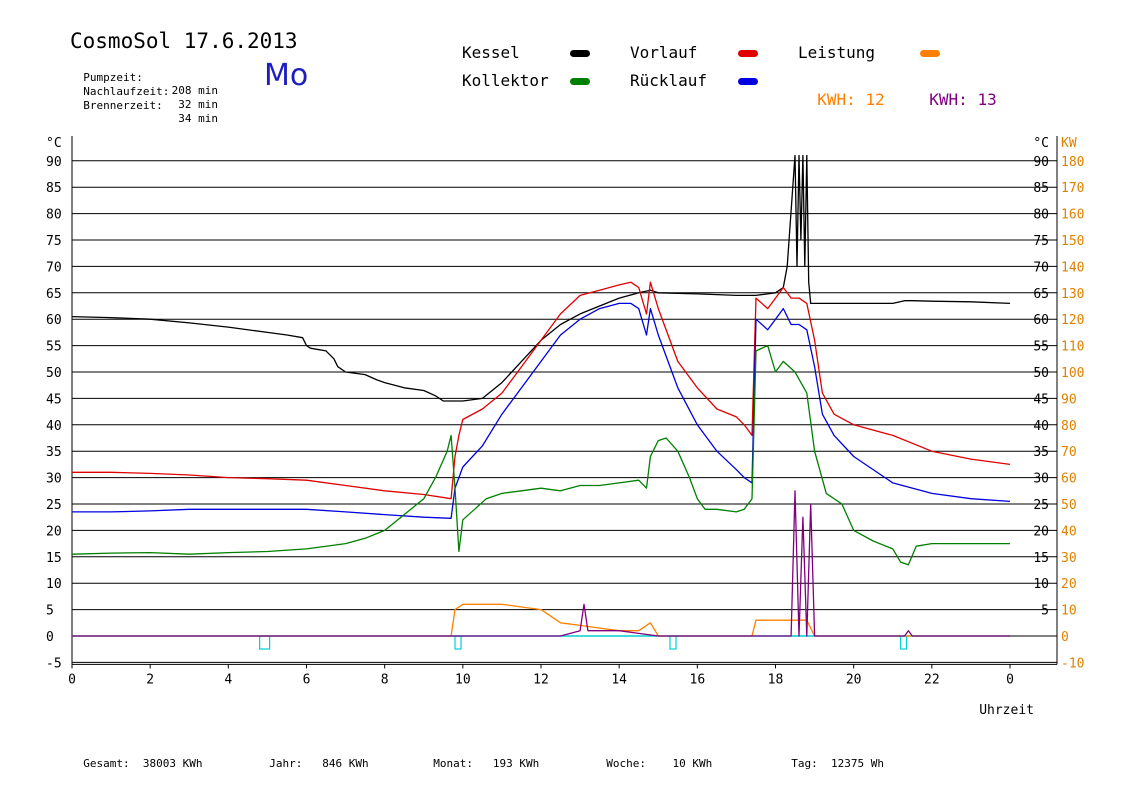  I want to click on legend-kollektor: Kollektor, so click(505, 80).